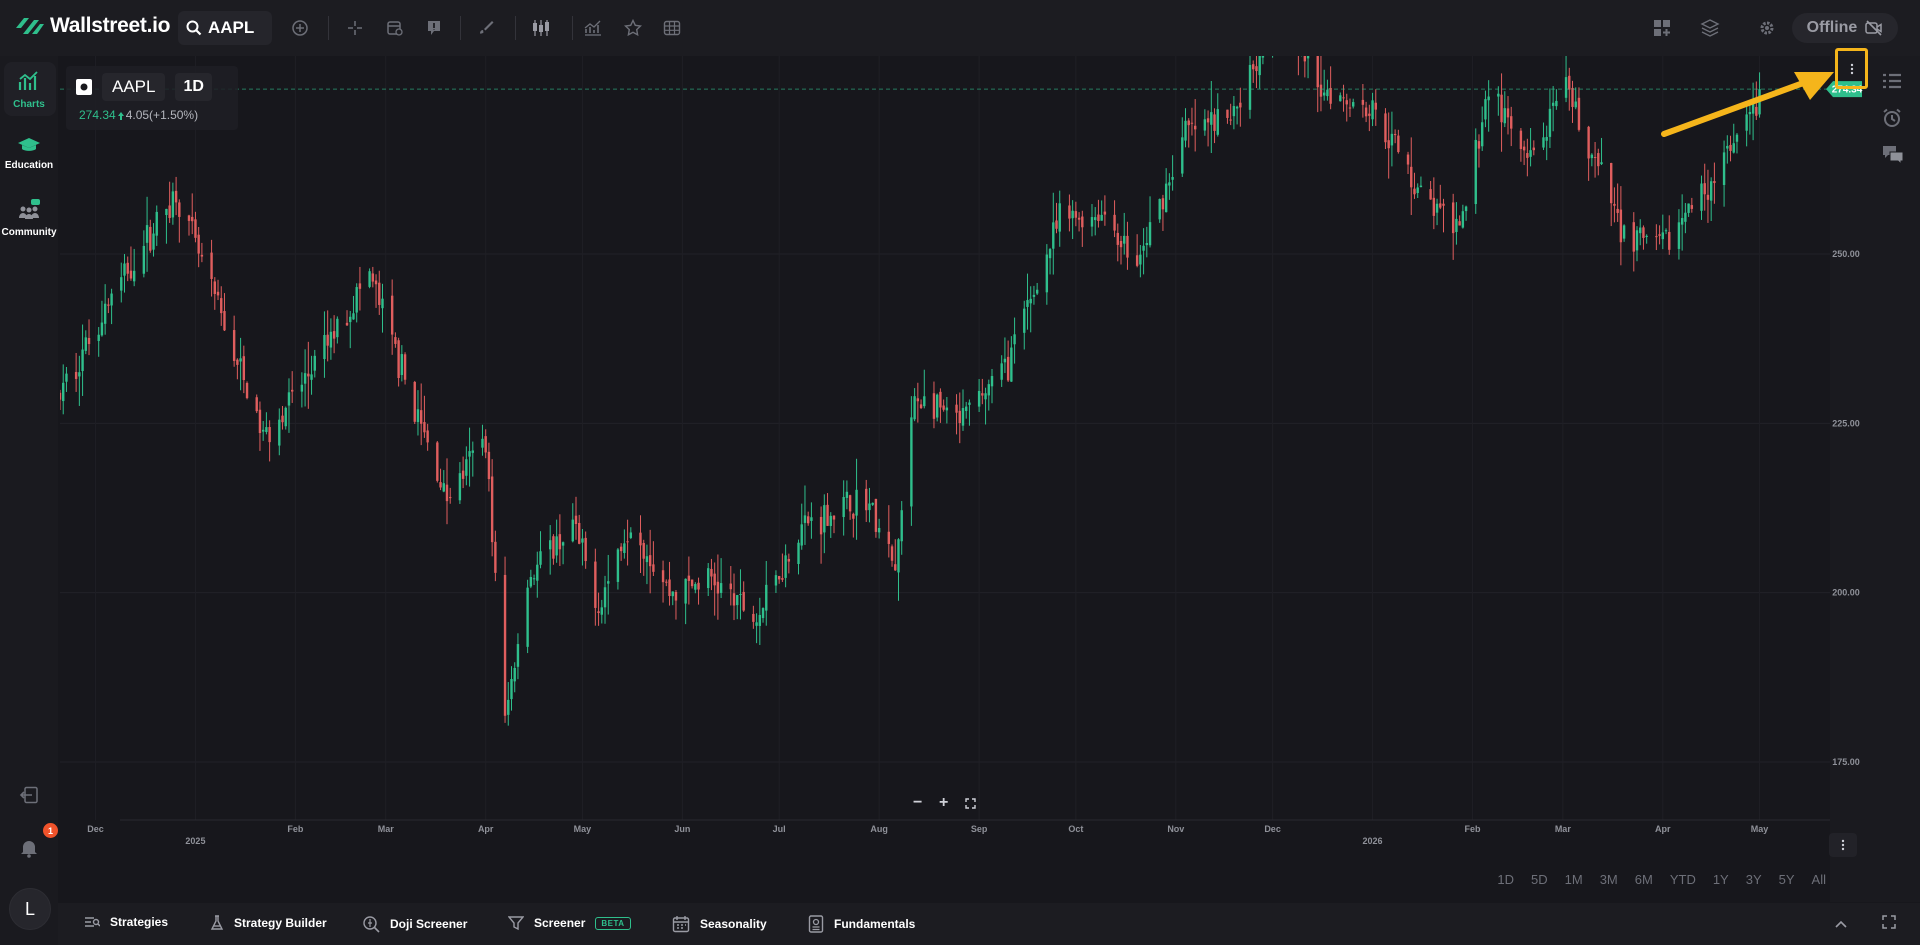  Describe the element at coordinates (414, 924) in the screenshot. I see `bottom-nav-doji-screener: Doji Screener` at that location.